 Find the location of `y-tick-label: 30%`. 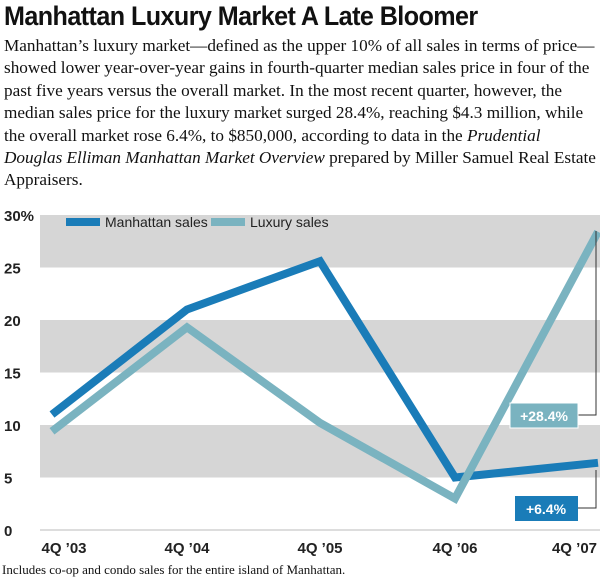

y-tick-label: 30% is located at coordinates (19, 216).